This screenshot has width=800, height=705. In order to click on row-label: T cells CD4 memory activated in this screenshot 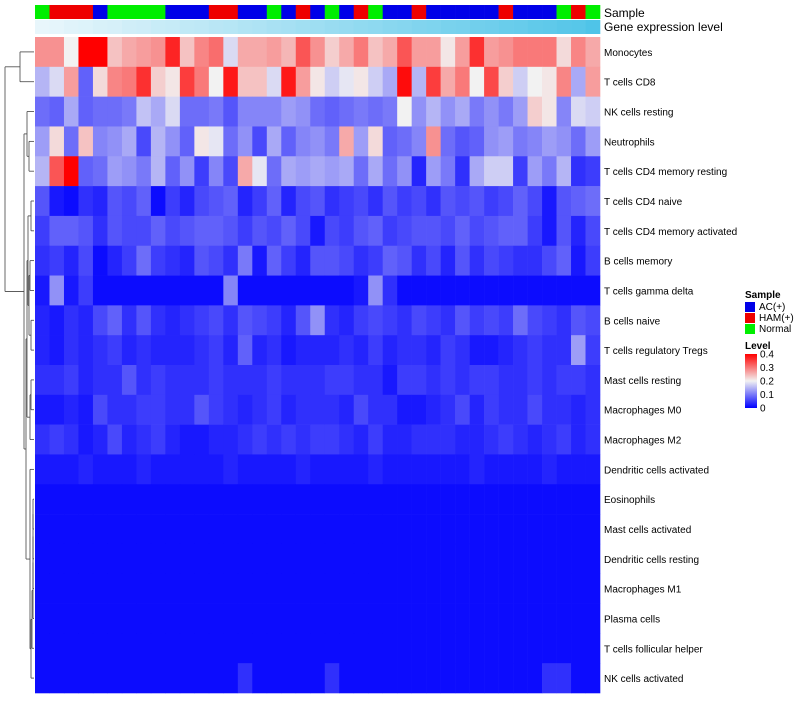, I will do `click(670, 232)`.